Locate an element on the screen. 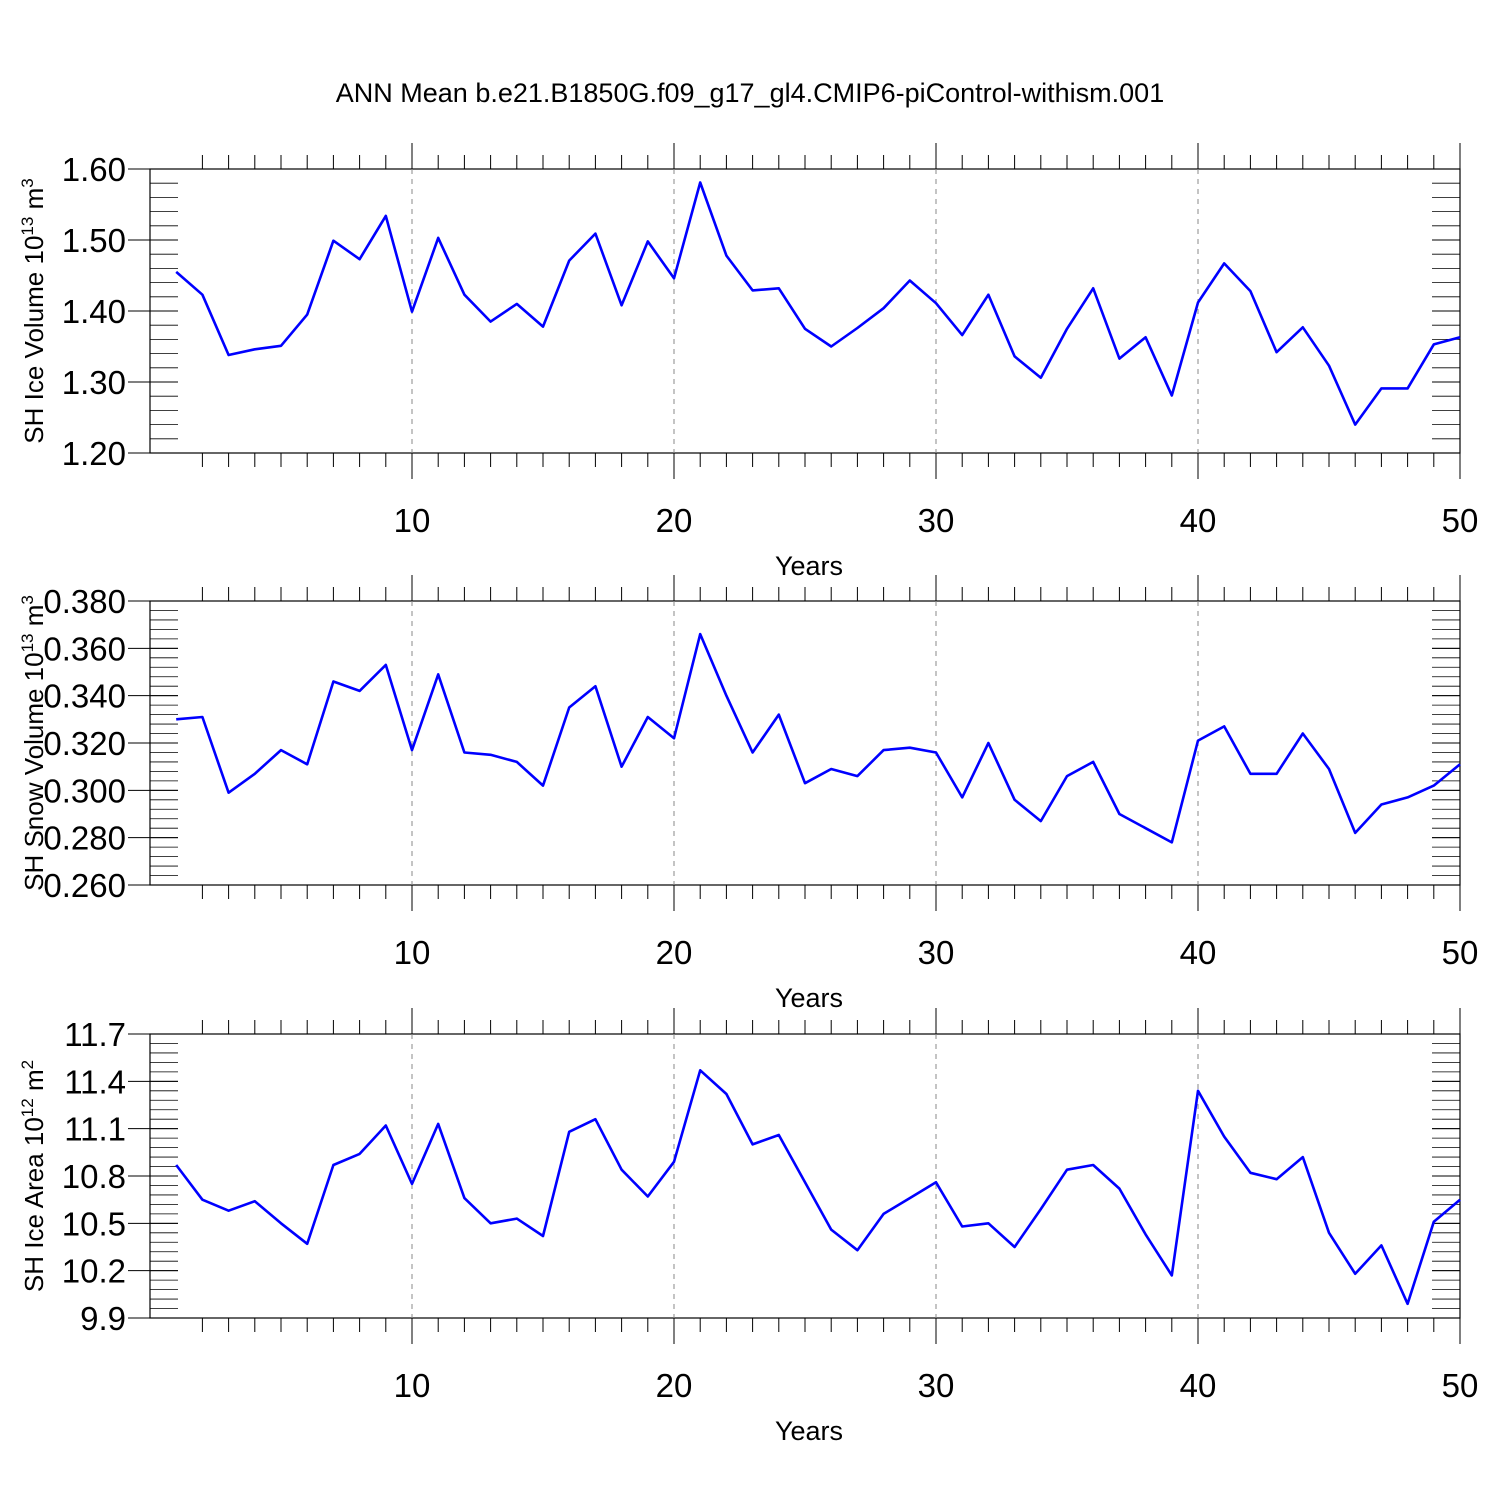 Image resolution: width=1500 pixels, height=1500 pixels. y-axis-title-superscript: 12 is located at coordinates (27, 1107).